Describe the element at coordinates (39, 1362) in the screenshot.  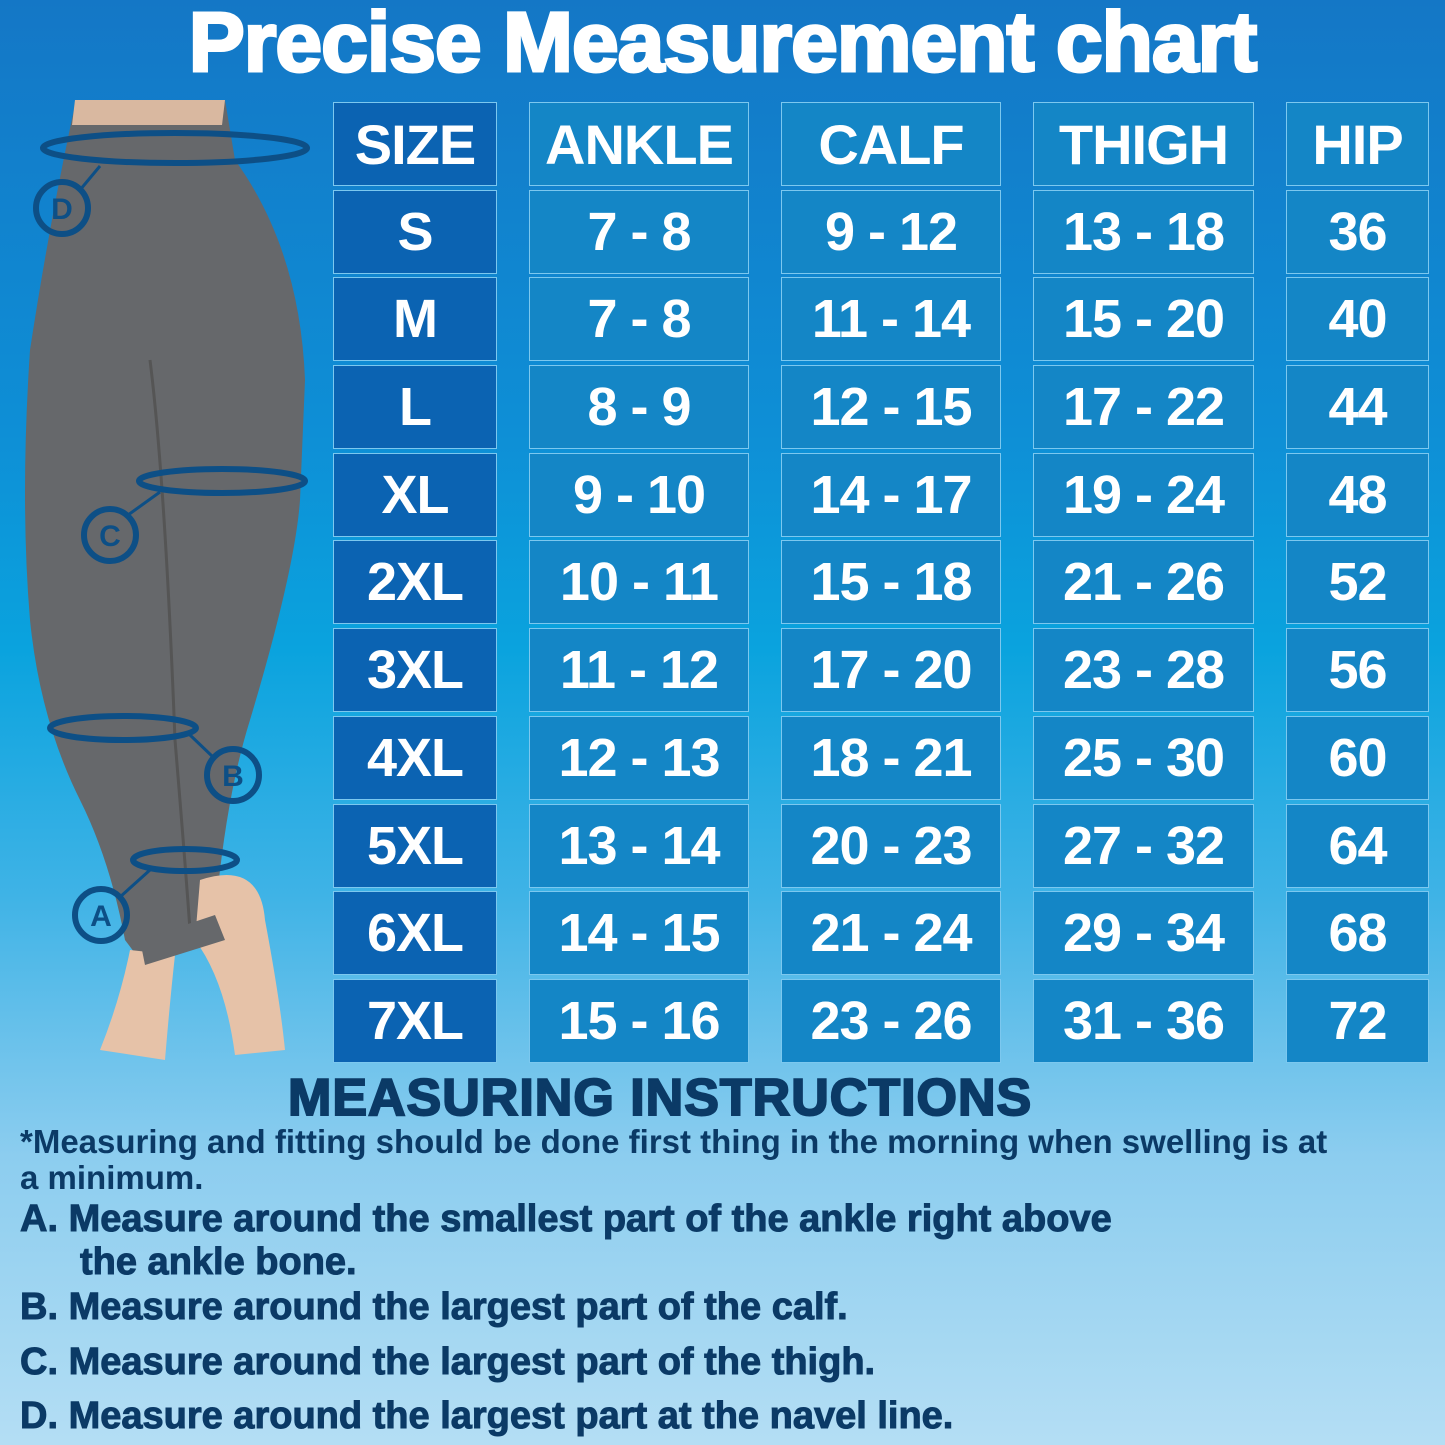
I see `step-label: C.` at that location.